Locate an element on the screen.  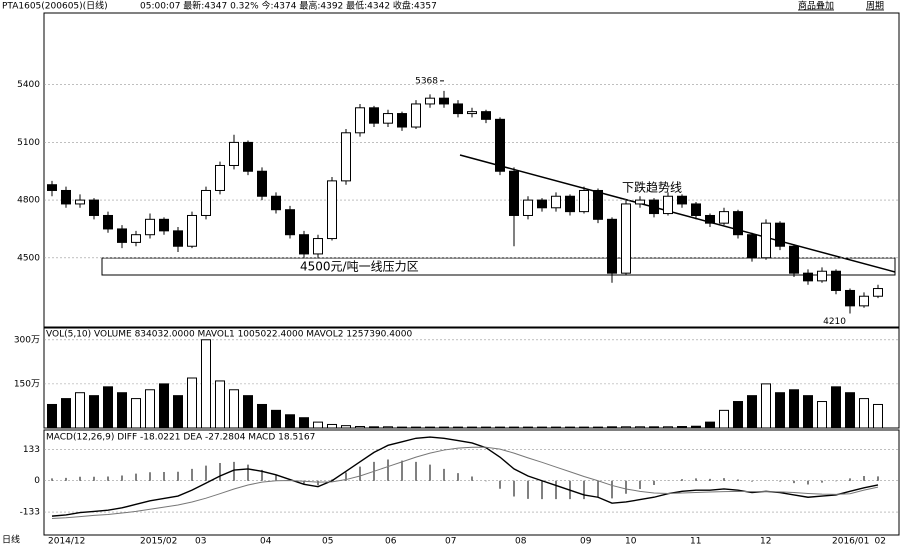
x-tick-label: 04 is located at coordinates (266, 542).